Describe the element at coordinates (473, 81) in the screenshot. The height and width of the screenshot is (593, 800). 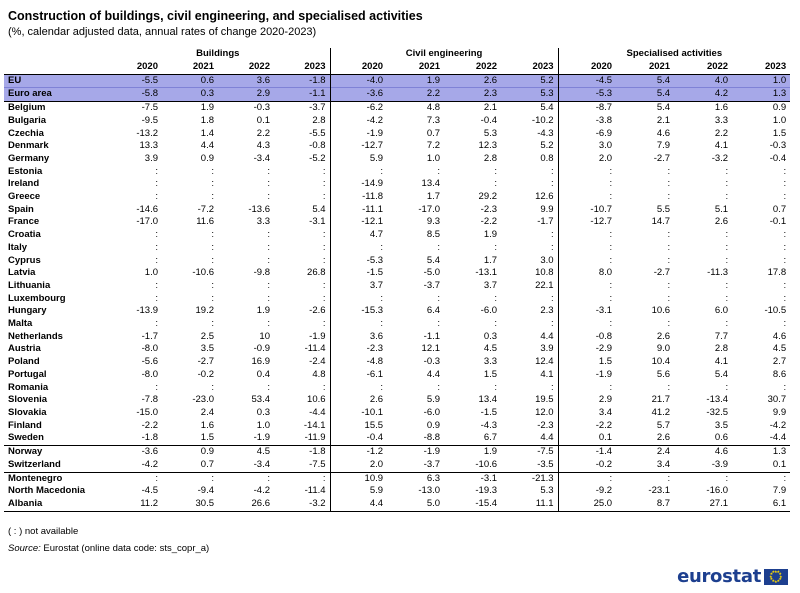
I see `table-cell: 2.6` at that location.